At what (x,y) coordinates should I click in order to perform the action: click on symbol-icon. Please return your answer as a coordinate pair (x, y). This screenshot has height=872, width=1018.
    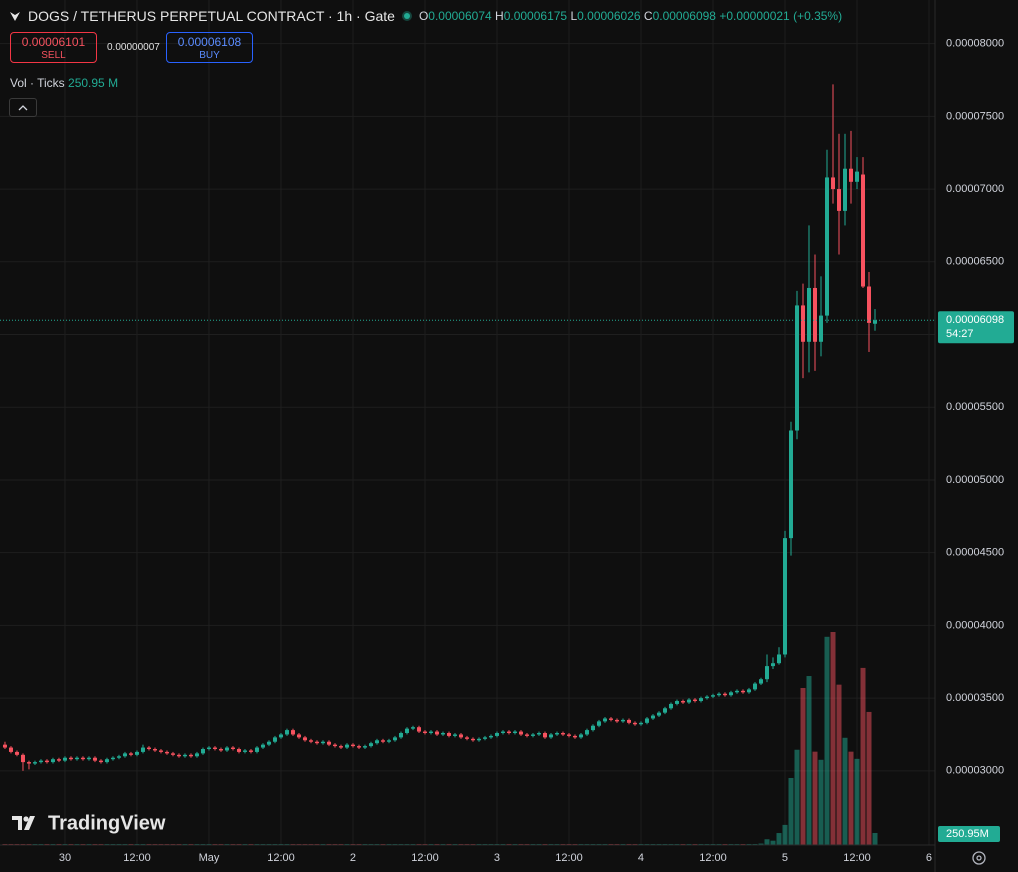
    Looking at the image, I should click on (15, 16).